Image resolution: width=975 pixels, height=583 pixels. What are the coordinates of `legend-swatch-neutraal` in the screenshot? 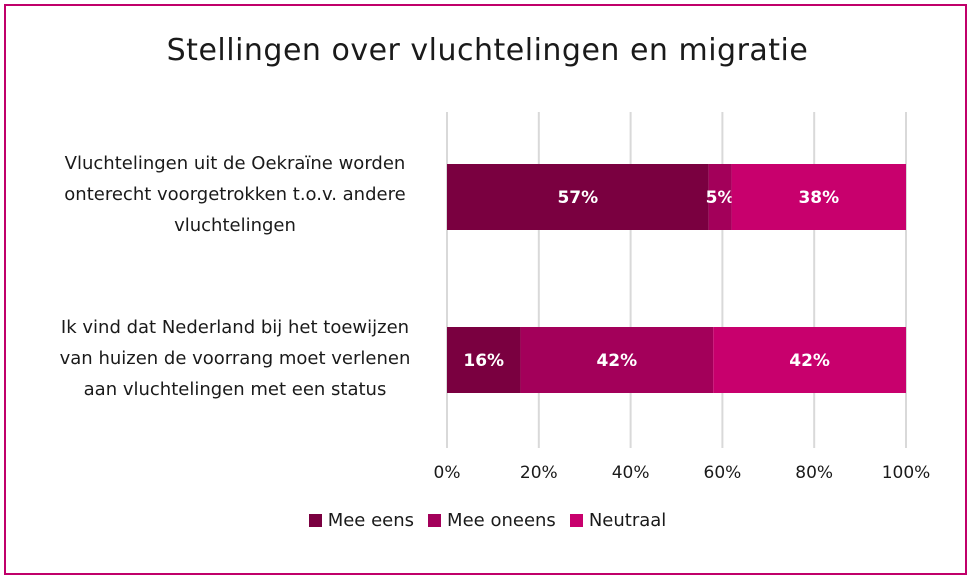 It's located at (576, 520).